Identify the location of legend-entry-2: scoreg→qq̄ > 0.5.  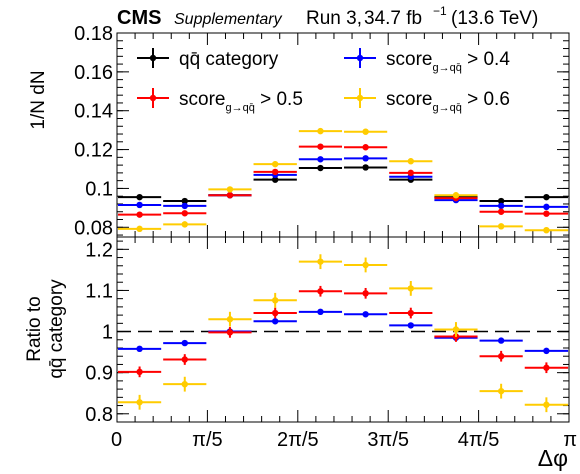
(220, 101).